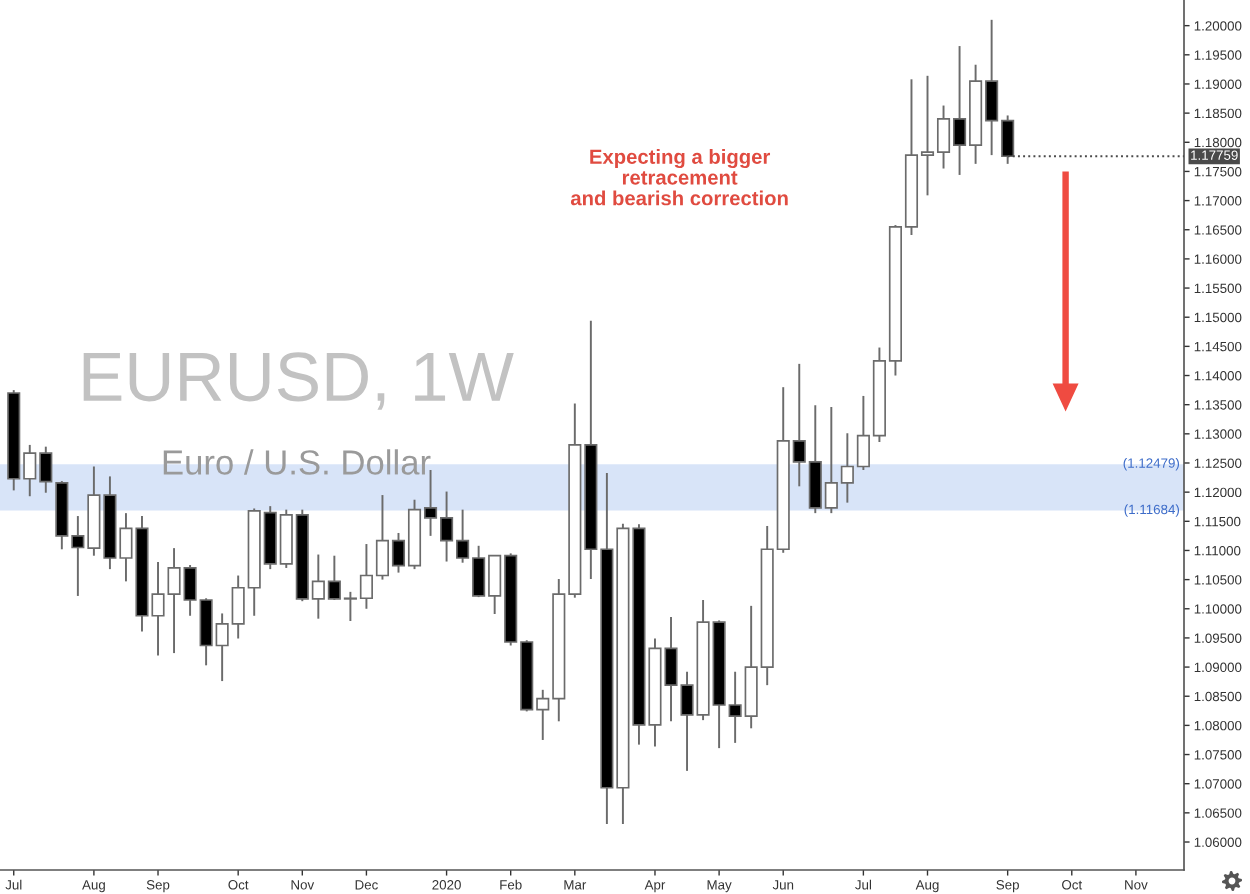  What do you see at coordinates (297, 462) in the screenshot?
I see `text: Euro / U.S. Dollar` at bounding box center [297, 462].